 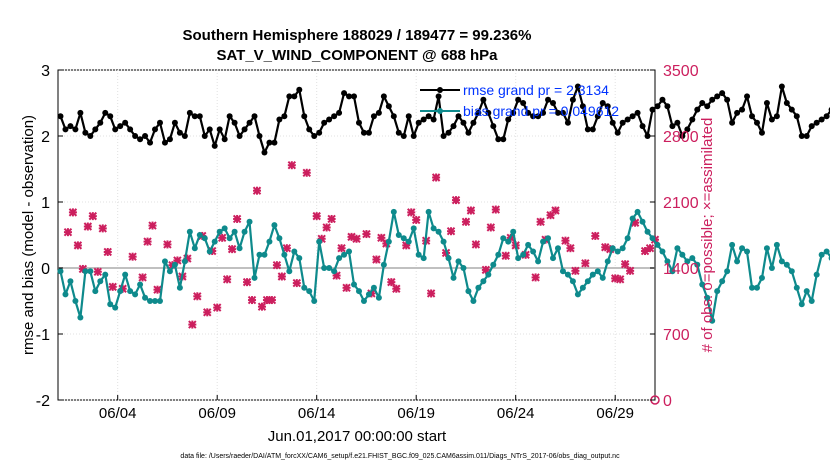 What do you see at coordinates (45, 71) in the screenshot?
I see `y-tick-label: 3` at bounding box center [45, 71].